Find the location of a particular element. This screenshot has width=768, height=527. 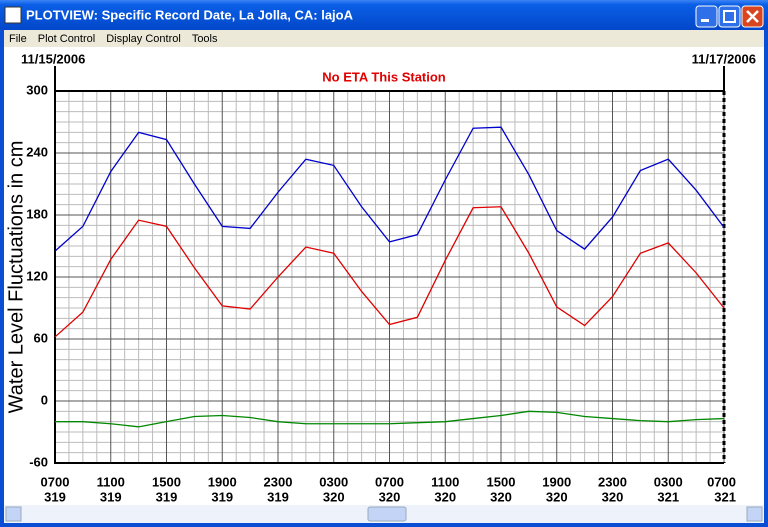

maximize-button is located at coordinates (729, 16).